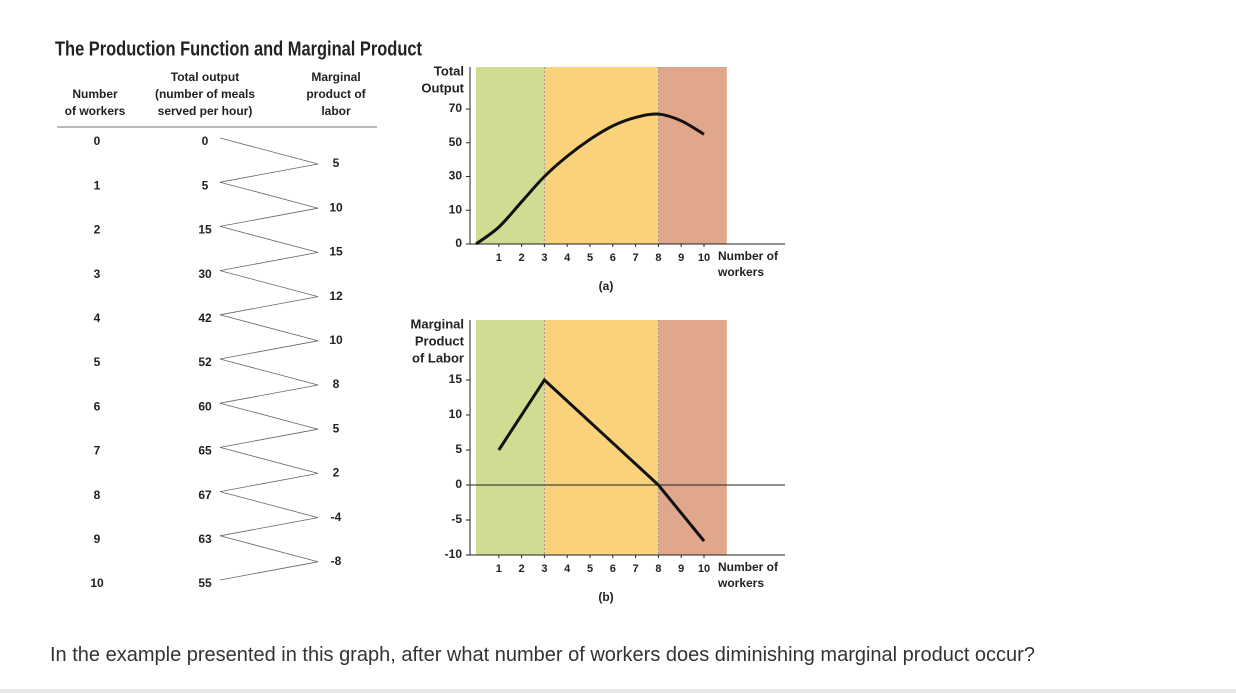 The height and width of the screenshot is (693, 1236). Describe the element at coordinates (205, 318) in the screenshot. I see `total-output: 42` at that location.